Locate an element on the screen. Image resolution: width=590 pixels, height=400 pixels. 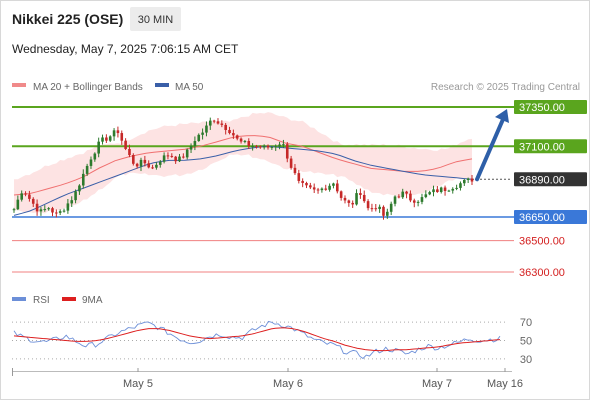
x-tick-label: May 16 is located at coordinates (505, 384).